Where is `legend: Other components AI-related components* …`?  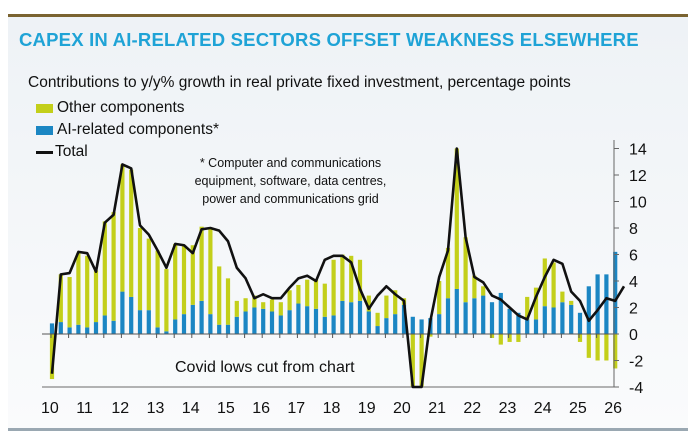
legend: Other components AI-related components* … is located at coordinates (127, 130).